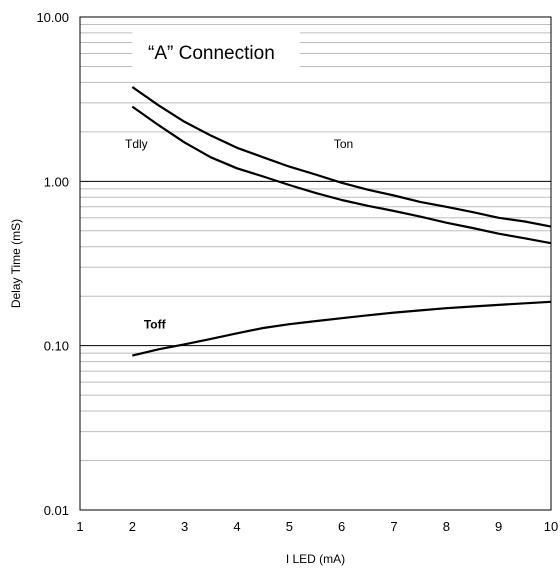  What do you see at coordinates (16, 263) in the screenshot?
I see `y-axis-title: Delay Time (mS)` at bounding box center [16, 263].